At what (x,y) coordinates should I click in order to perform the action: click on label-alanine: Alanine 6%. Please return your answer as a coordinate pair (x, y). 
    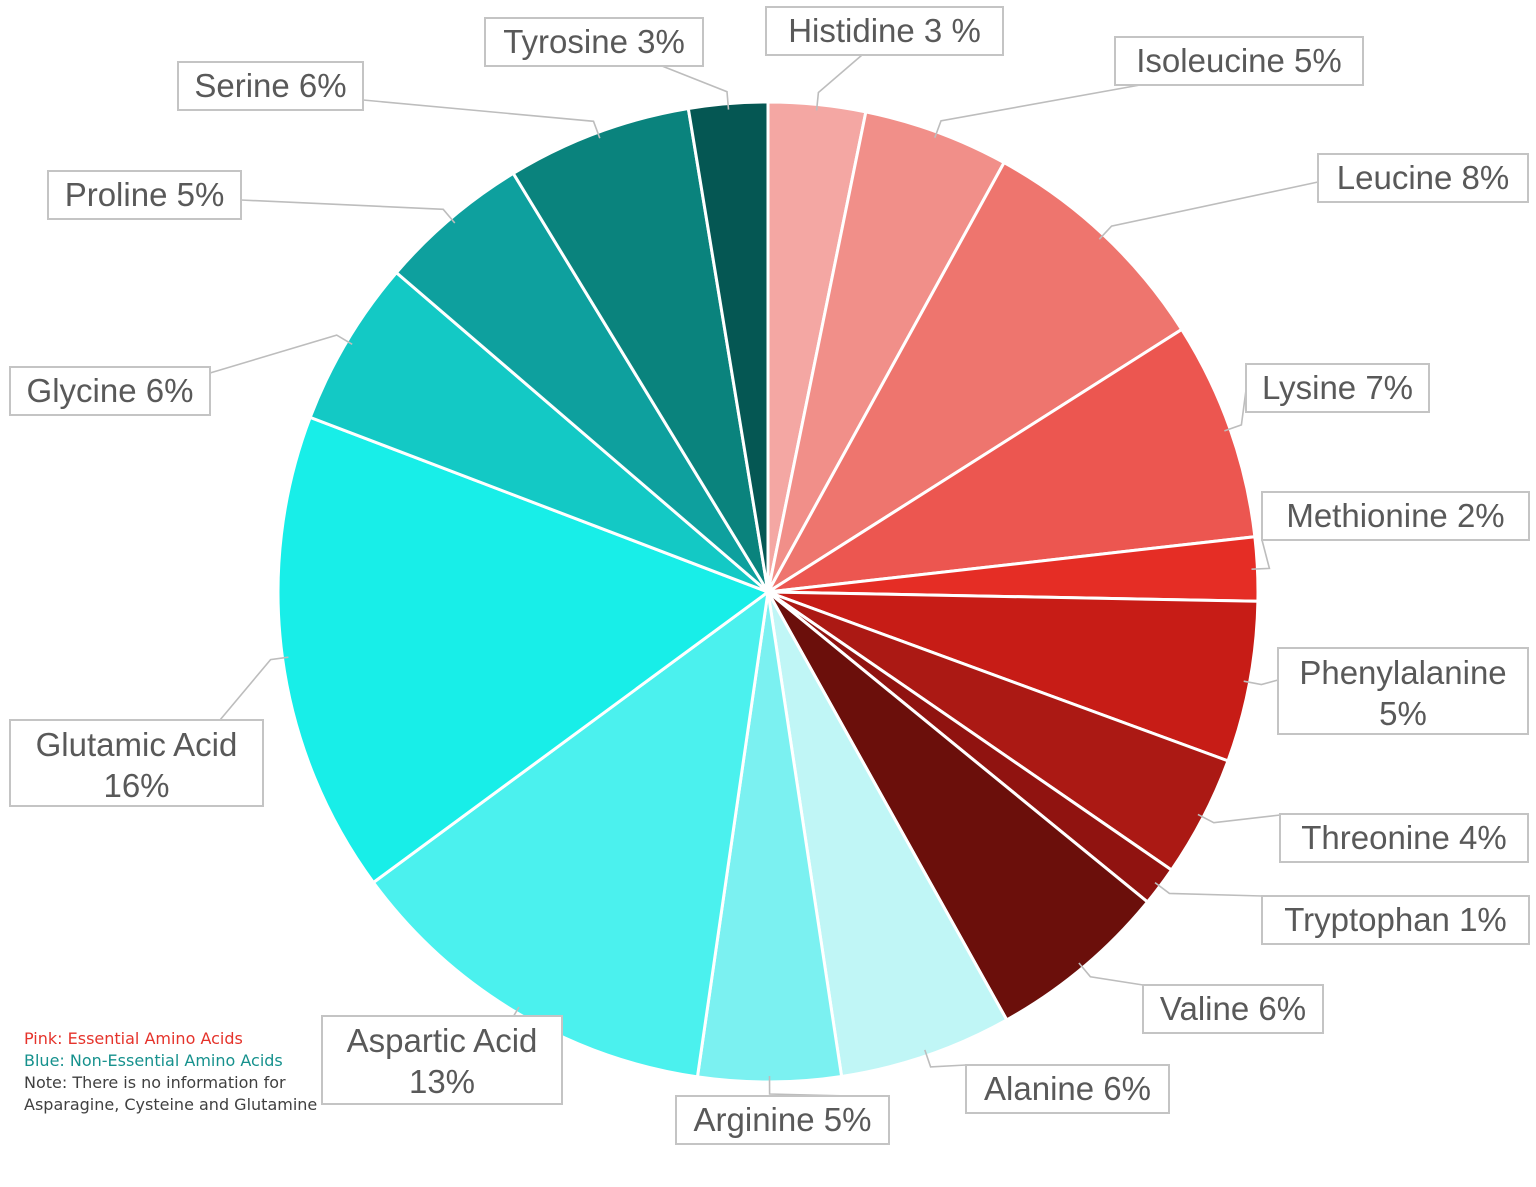
    Looking at the image, I should click on (1067, 1089).